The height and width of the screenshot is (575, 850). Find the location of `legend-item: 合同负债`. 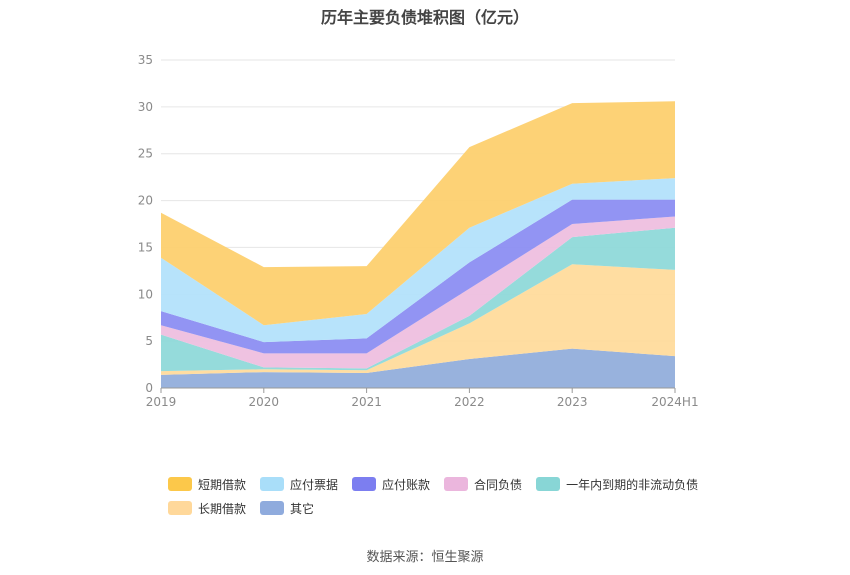

legend-item: 合同负债 is located at coordinates (483, 484).